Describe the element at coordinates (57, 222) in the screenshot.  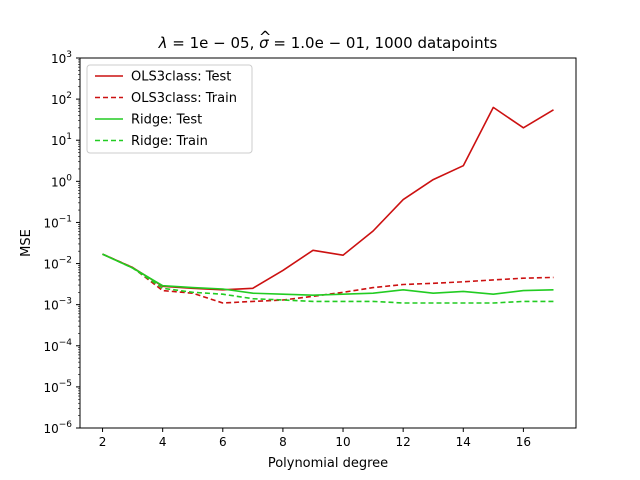
I see `y-tick-label: 10⁻¹` at that location.